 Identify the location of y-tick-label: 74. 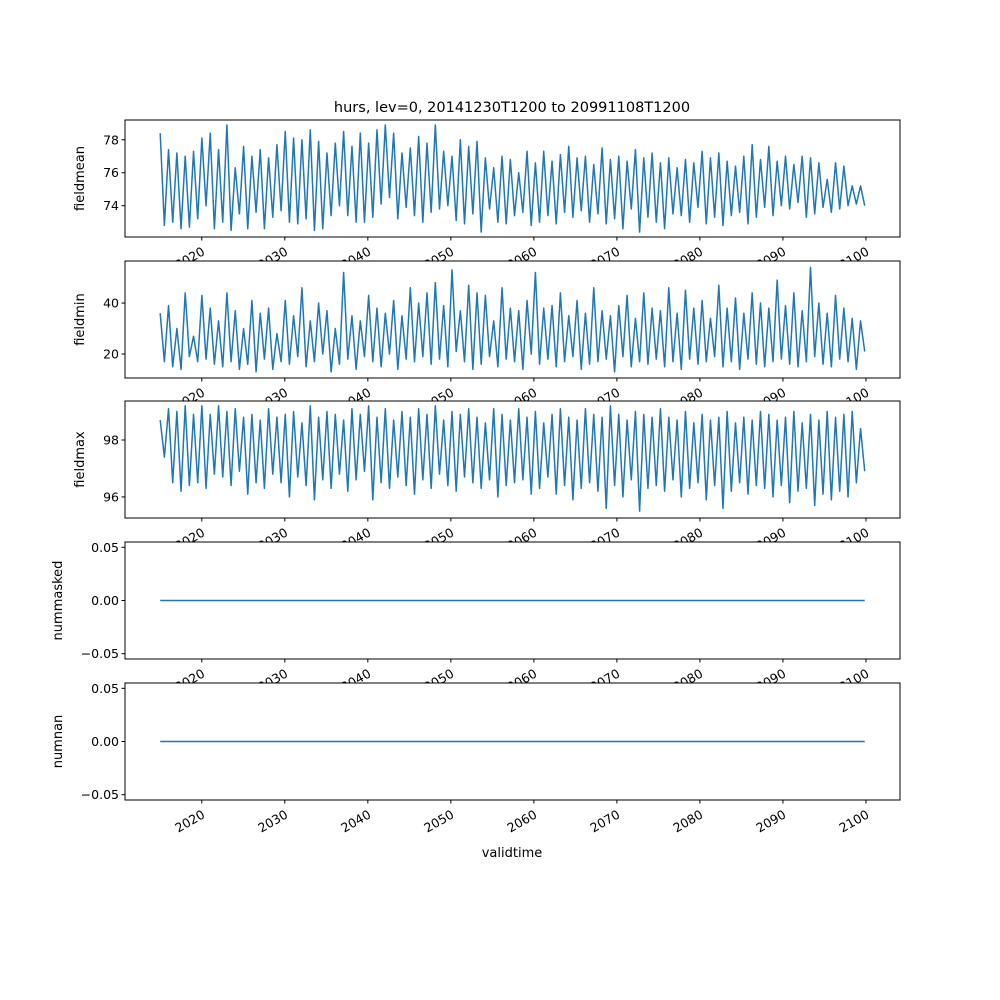
(111, 205).